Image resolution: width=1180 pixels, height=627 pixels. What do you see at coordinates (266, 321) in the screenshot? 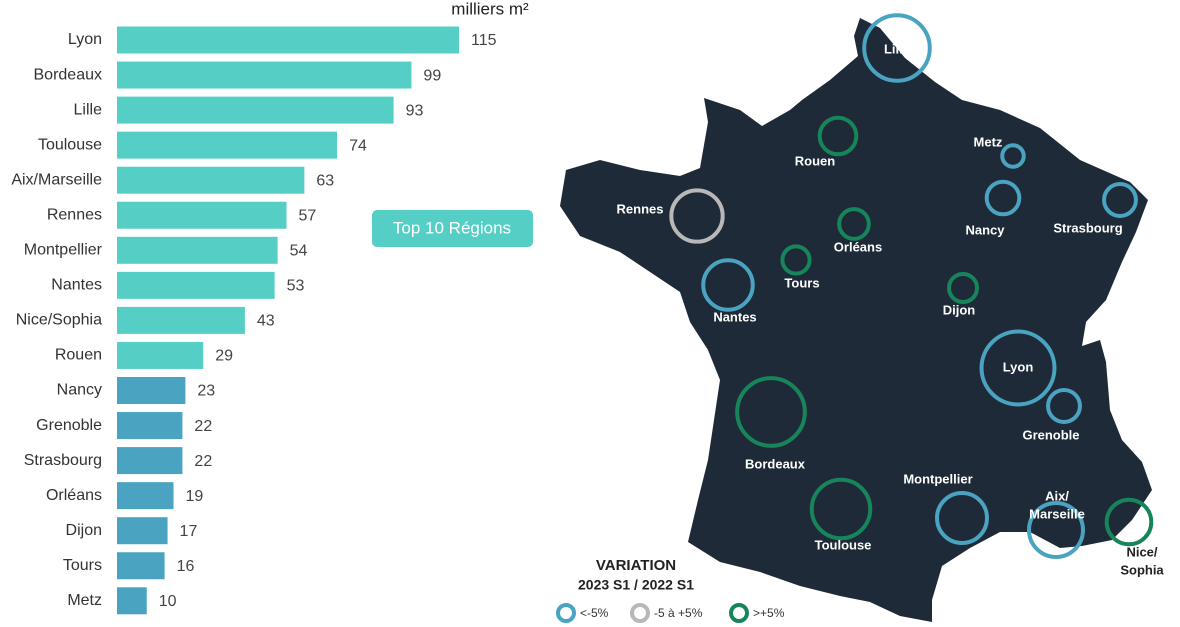
I see `value-label: 43` at bounding box center [266, 321].